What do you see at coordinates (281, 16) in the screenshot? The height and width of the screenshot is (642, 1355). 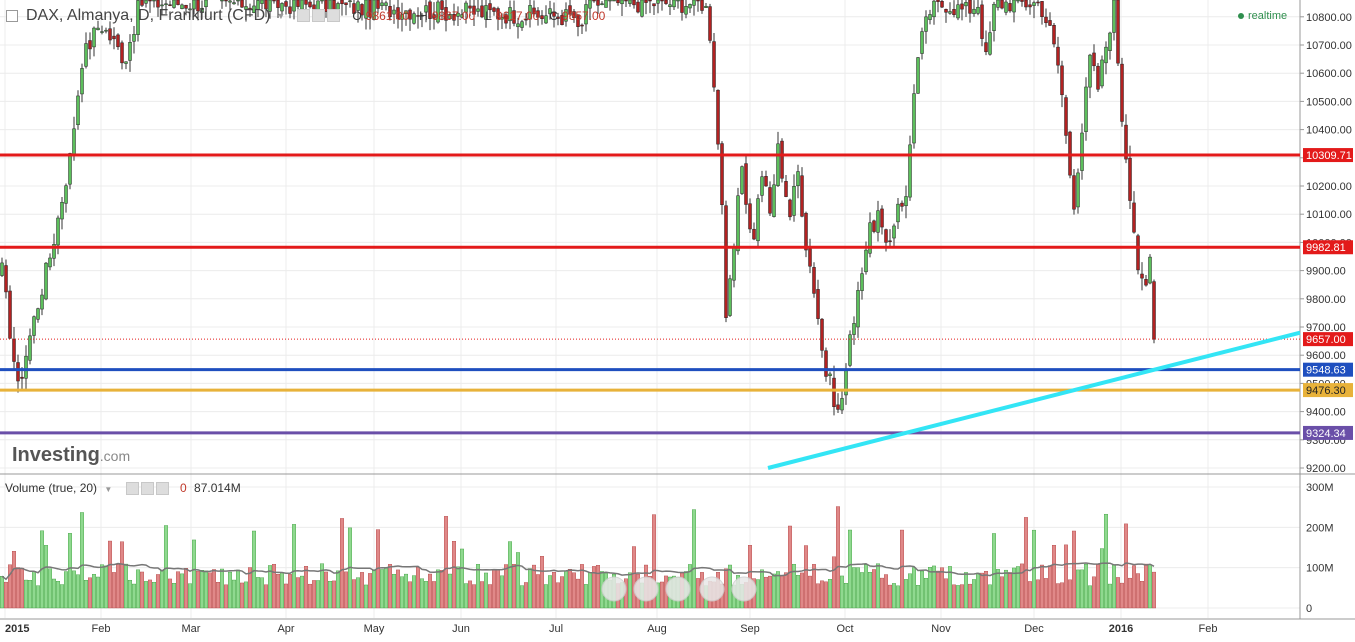 I see `chevron-down-icon: ▼` at bounding box center [281, 16].